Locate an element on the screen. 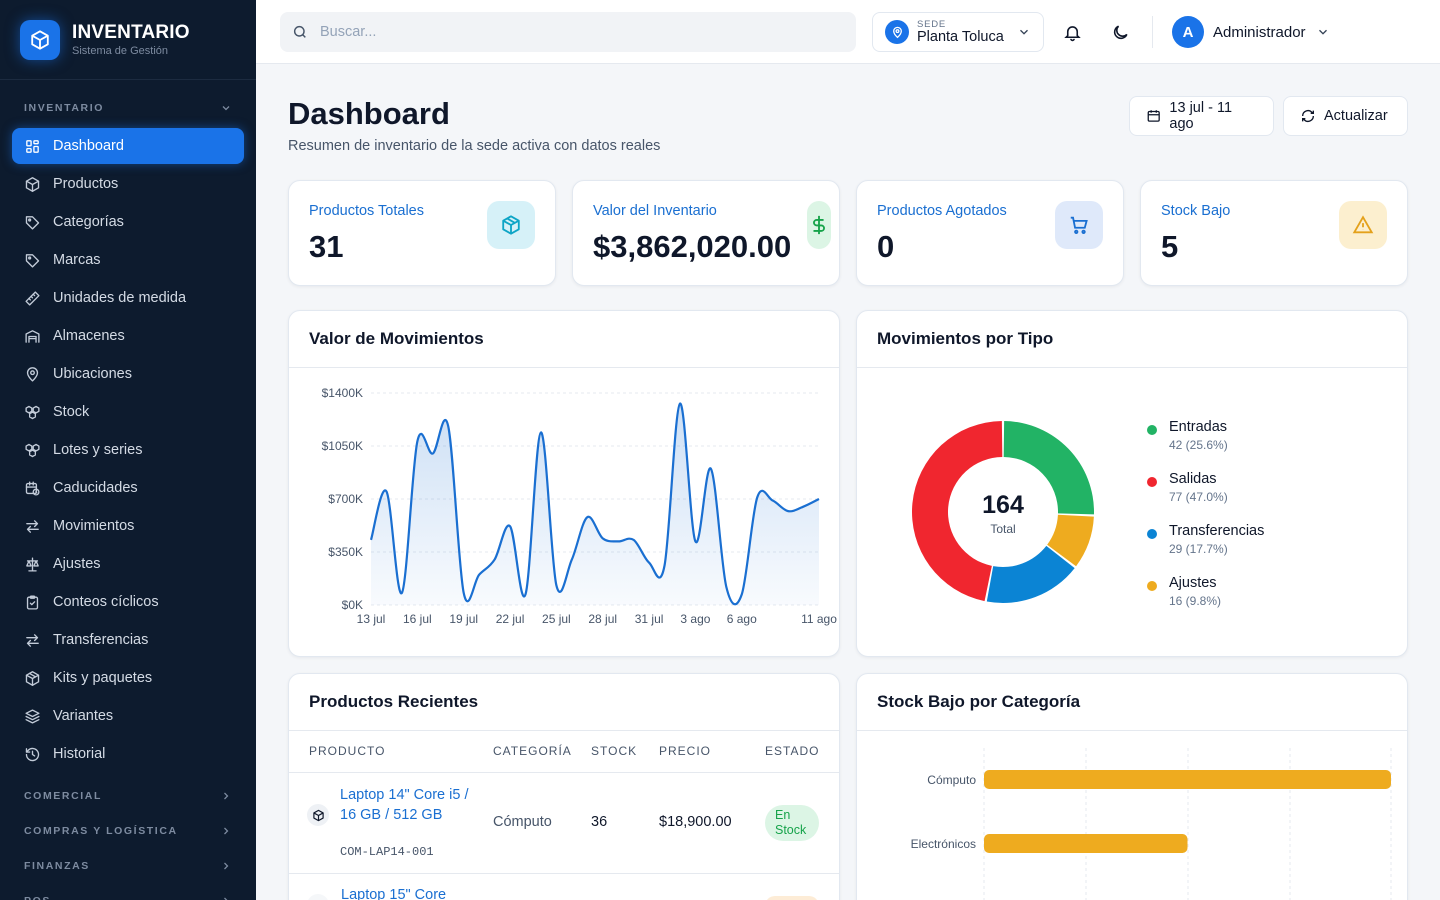 The width and height of the screenshot is (1440, 900). sidebar-item-kits-y-paquetes: Kits y paquetes is located at coordinates (128, 678).